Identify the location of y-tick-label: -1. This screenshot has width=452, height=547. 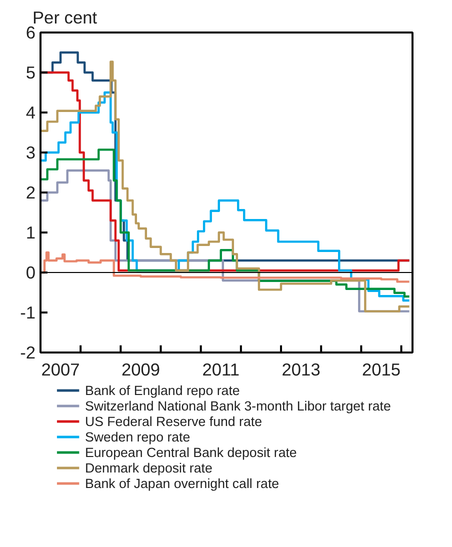
(28, 312).